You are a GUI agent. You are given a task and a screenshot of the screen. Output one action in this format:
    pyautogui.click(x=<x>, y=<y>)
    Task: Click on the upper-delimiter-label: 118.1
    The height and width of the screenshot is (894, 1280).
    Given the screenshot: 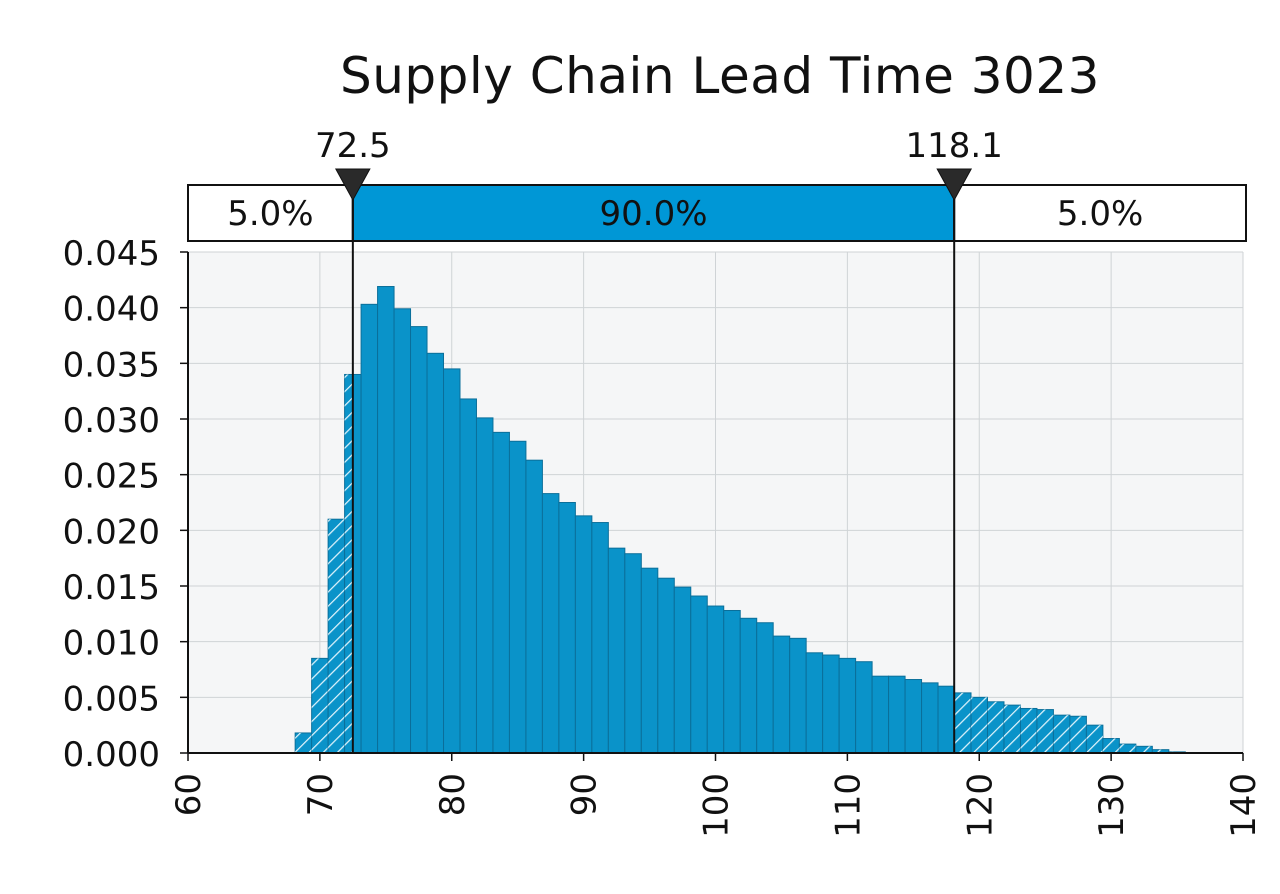 What is the action you would take?
    pyautogui.click(x=954, y=146)
    